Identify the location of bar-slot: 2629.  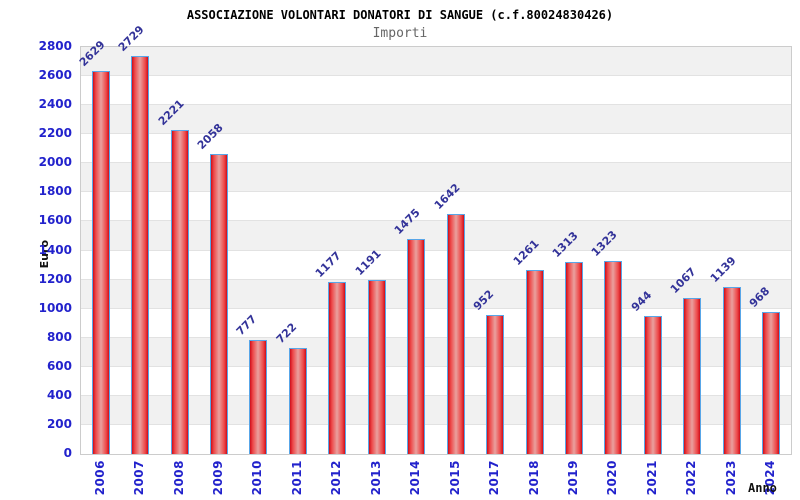
(98, 246).